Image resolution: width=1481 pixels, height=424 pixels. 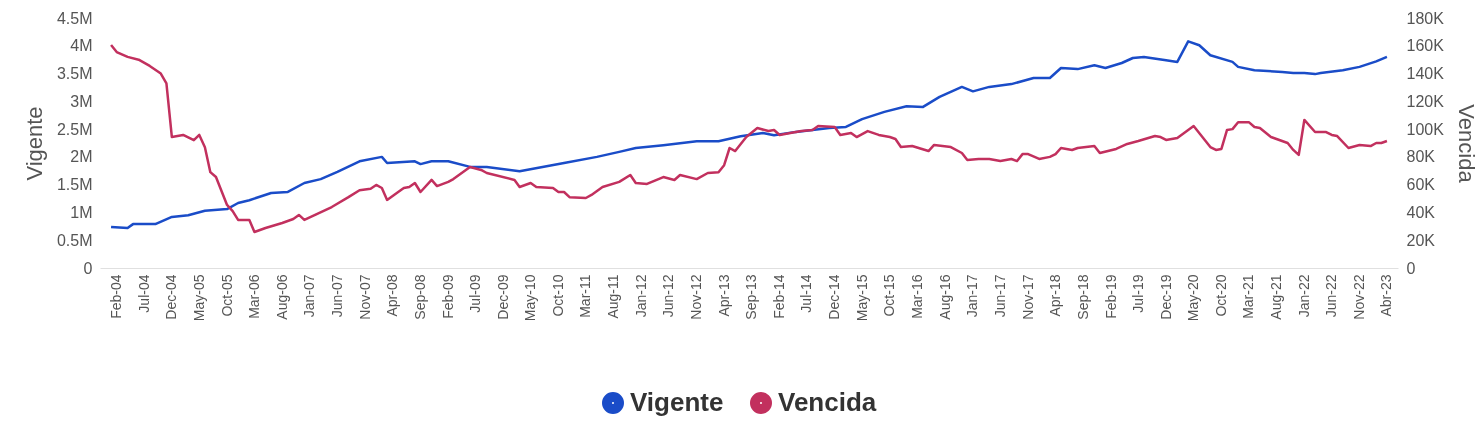 I want to click on x-tick-label: Jul-14, so click(x=806, y=293).